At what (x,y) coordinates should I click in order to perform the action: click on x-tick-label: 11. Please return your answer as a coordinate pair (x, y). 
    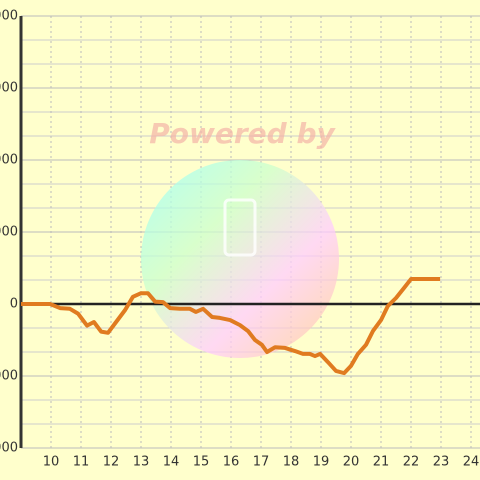
    Looking at the image, I should click on (81, 462).